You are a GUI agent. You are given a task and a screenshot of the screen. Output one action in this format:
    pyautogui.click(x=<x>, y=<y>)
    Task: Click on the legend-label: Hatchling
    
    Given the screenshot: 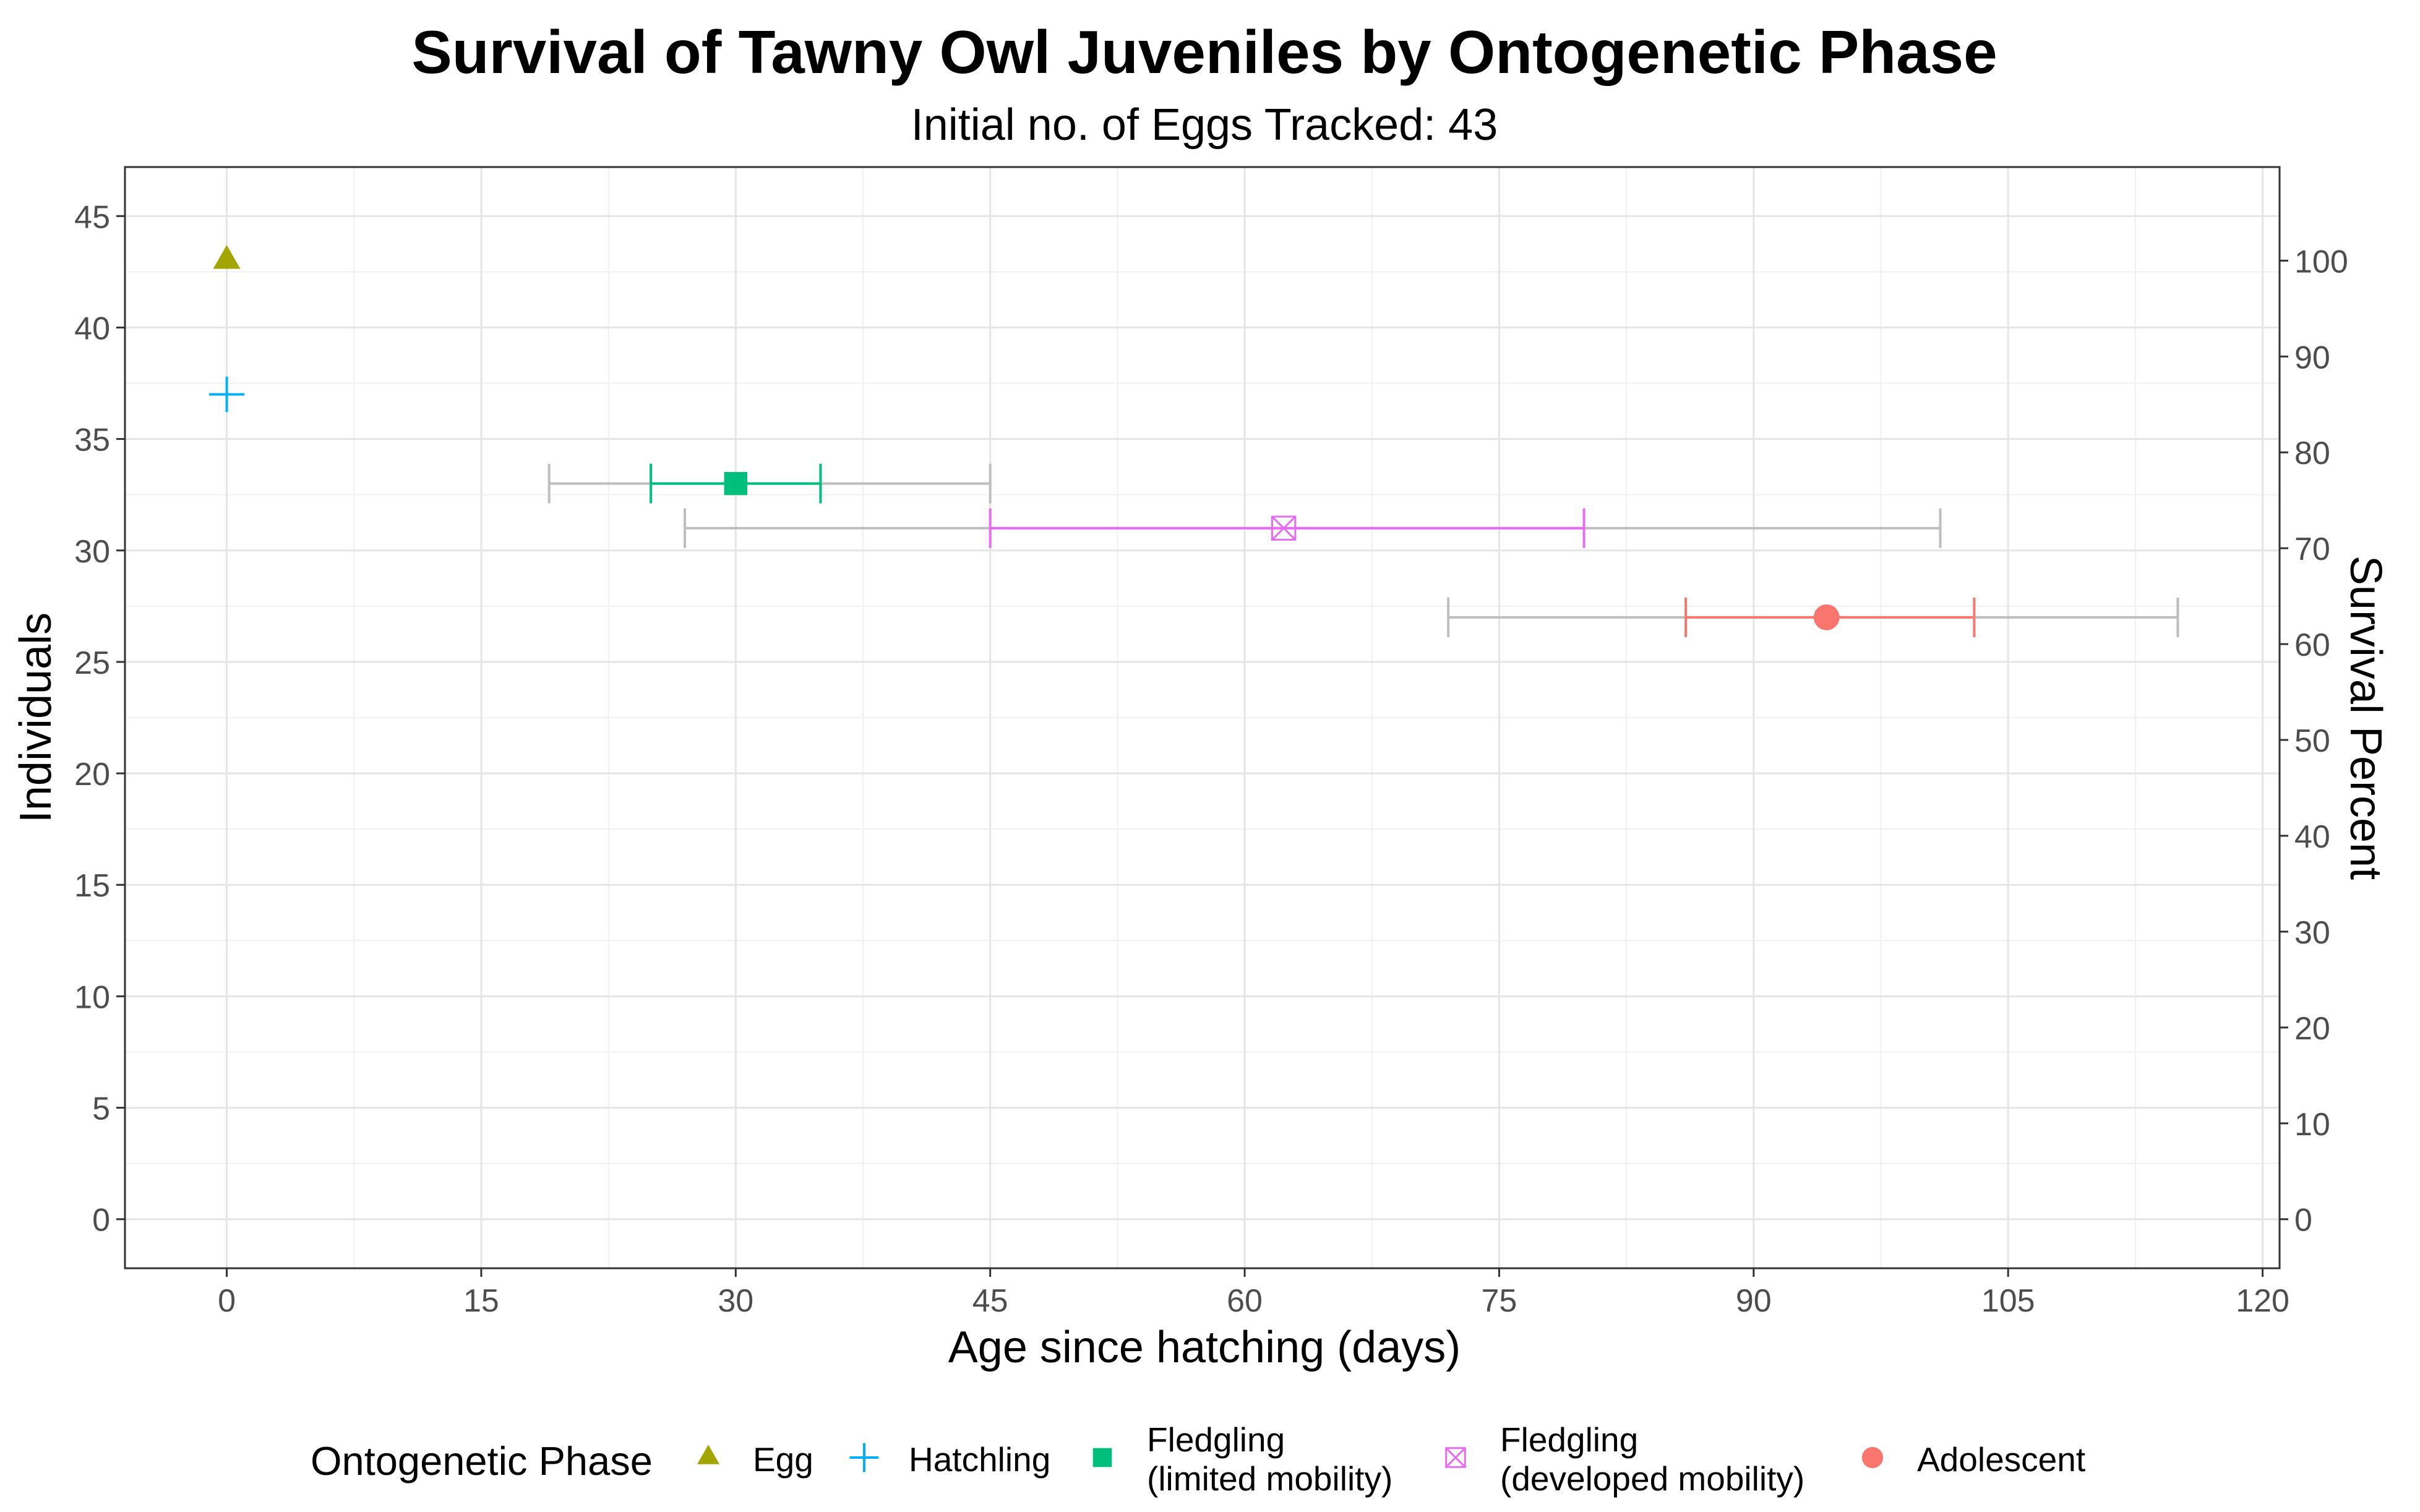 What is the action you would take?
    pyautogui.click(x=980, y=1459)
    